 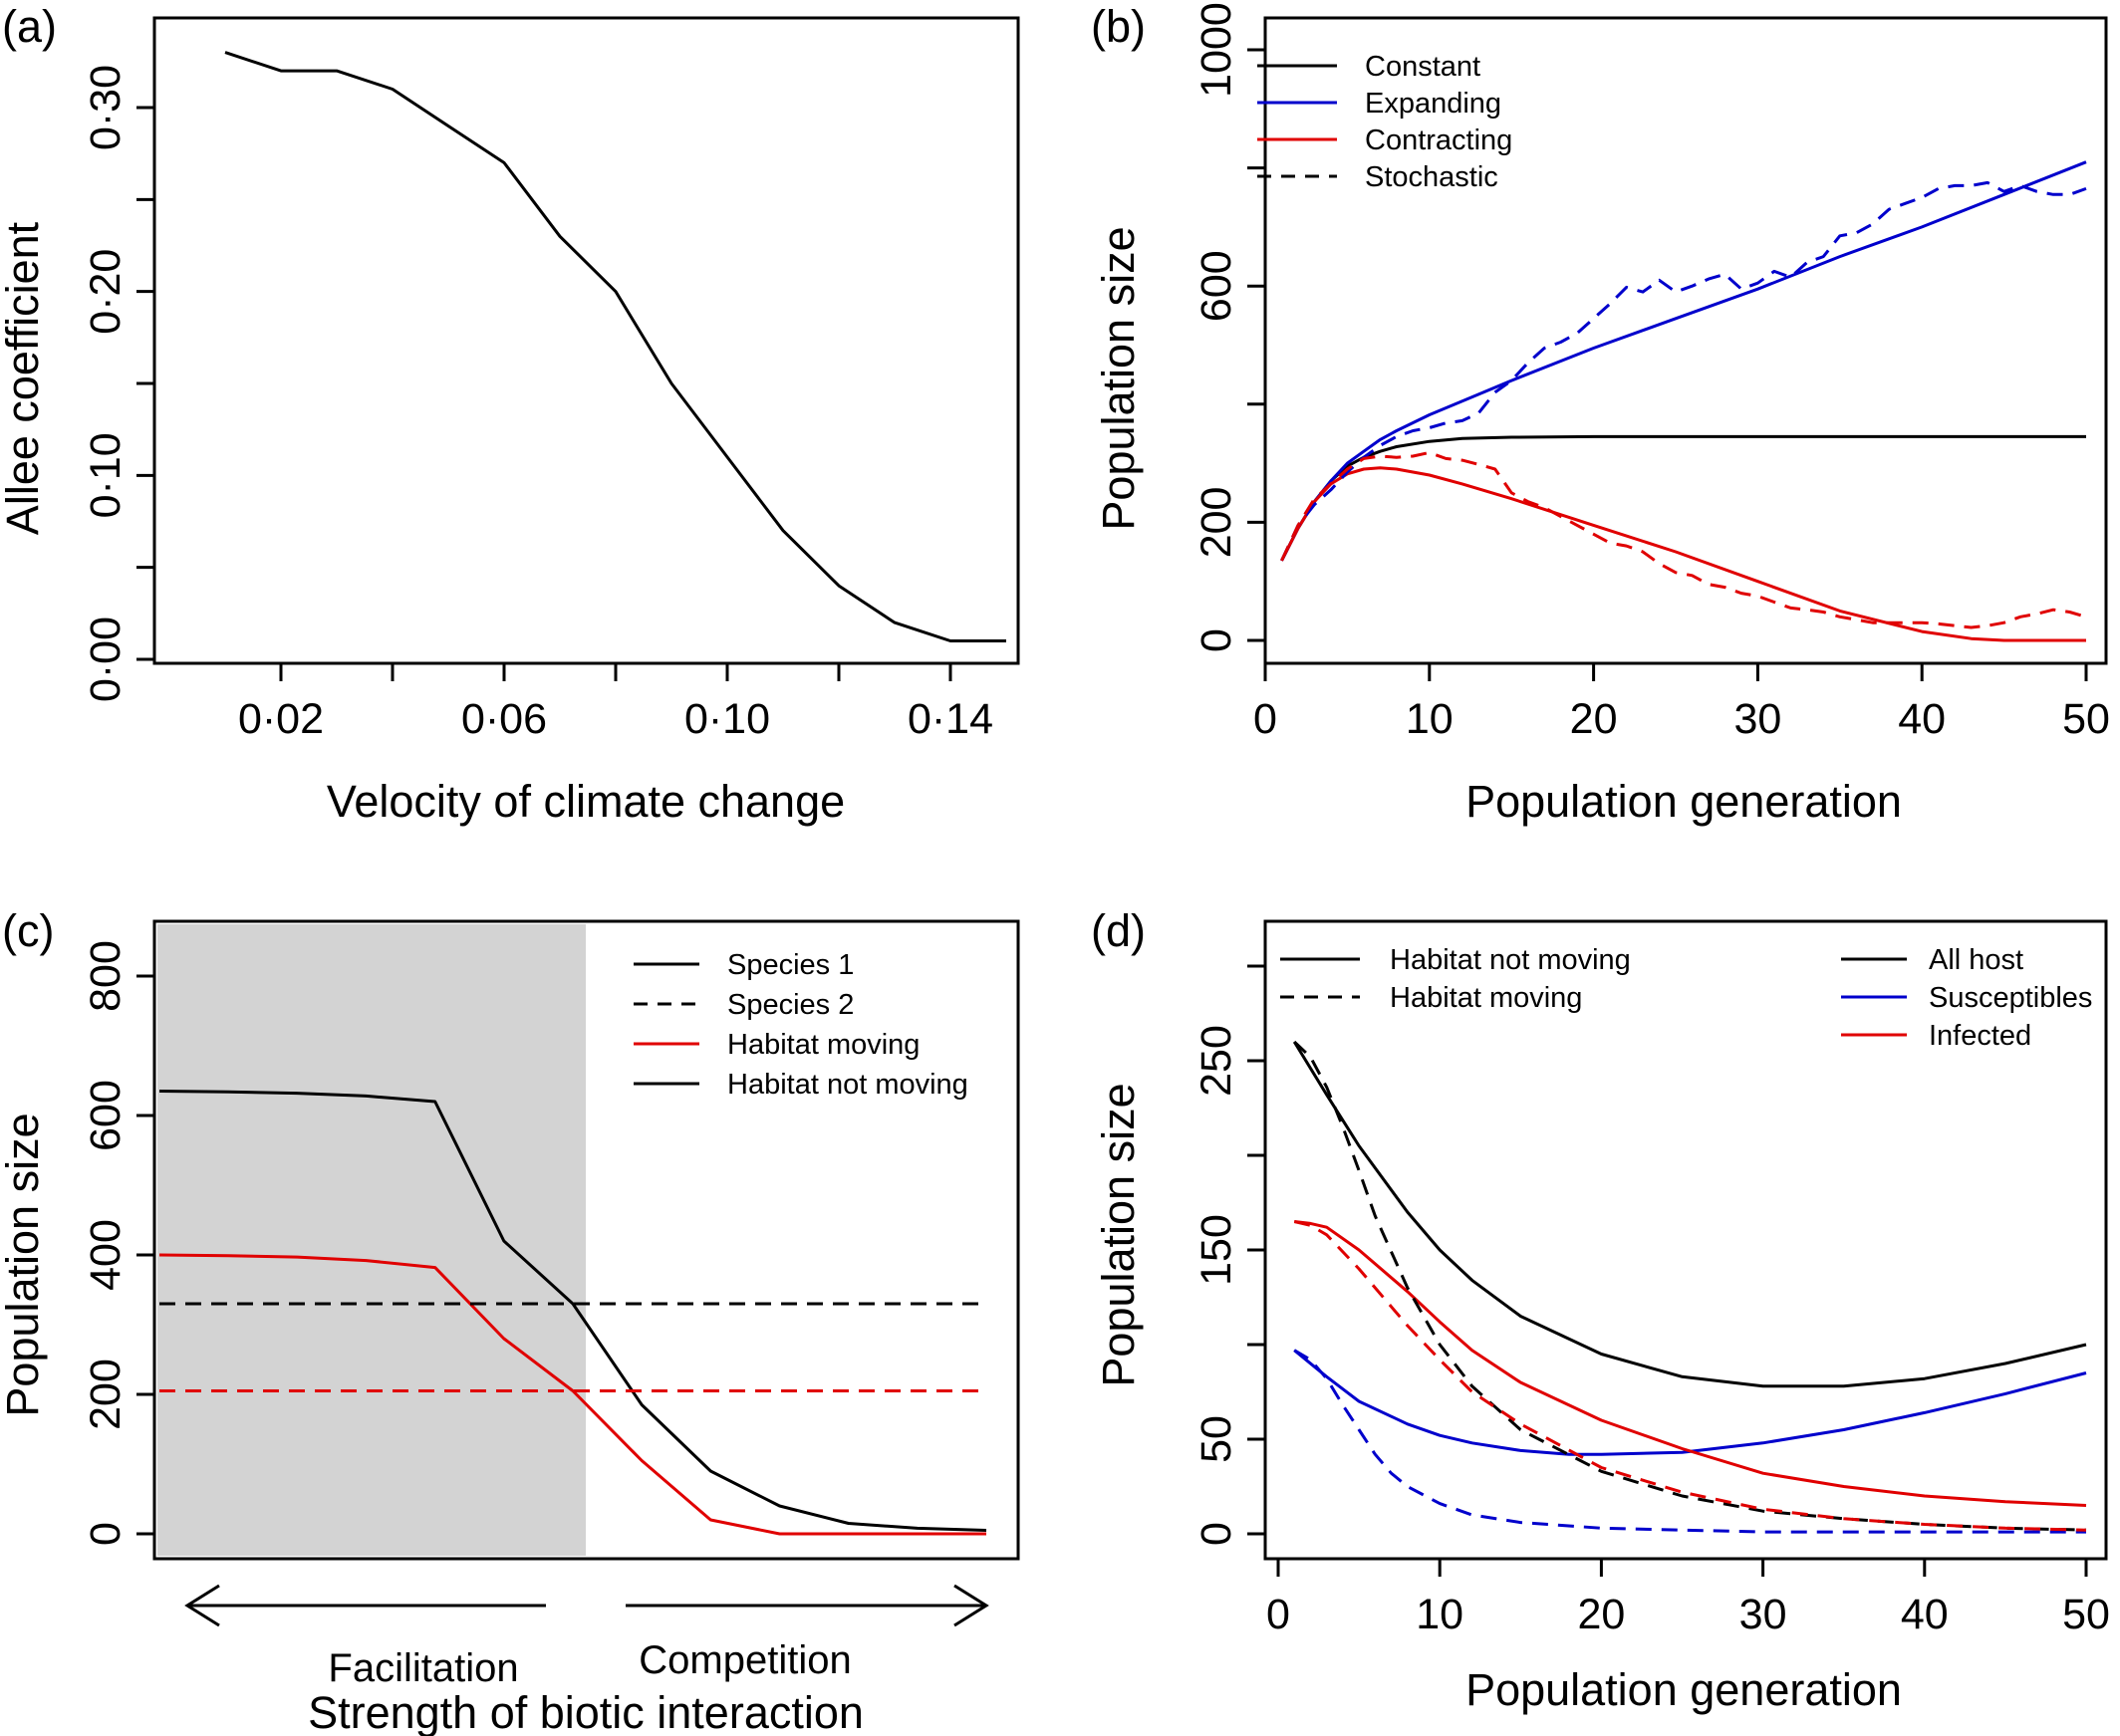 I want to click on y-tick-label: 150, so click(x=1216, y=1250).